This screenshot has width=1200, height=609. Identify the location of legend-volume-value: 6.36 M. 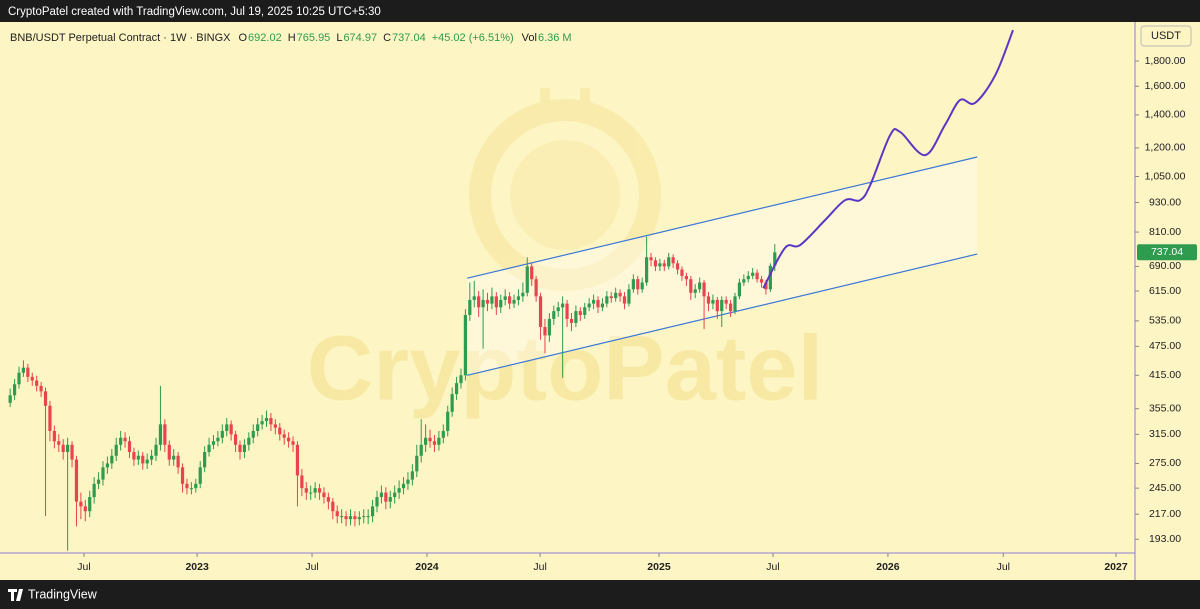
(555, 38).